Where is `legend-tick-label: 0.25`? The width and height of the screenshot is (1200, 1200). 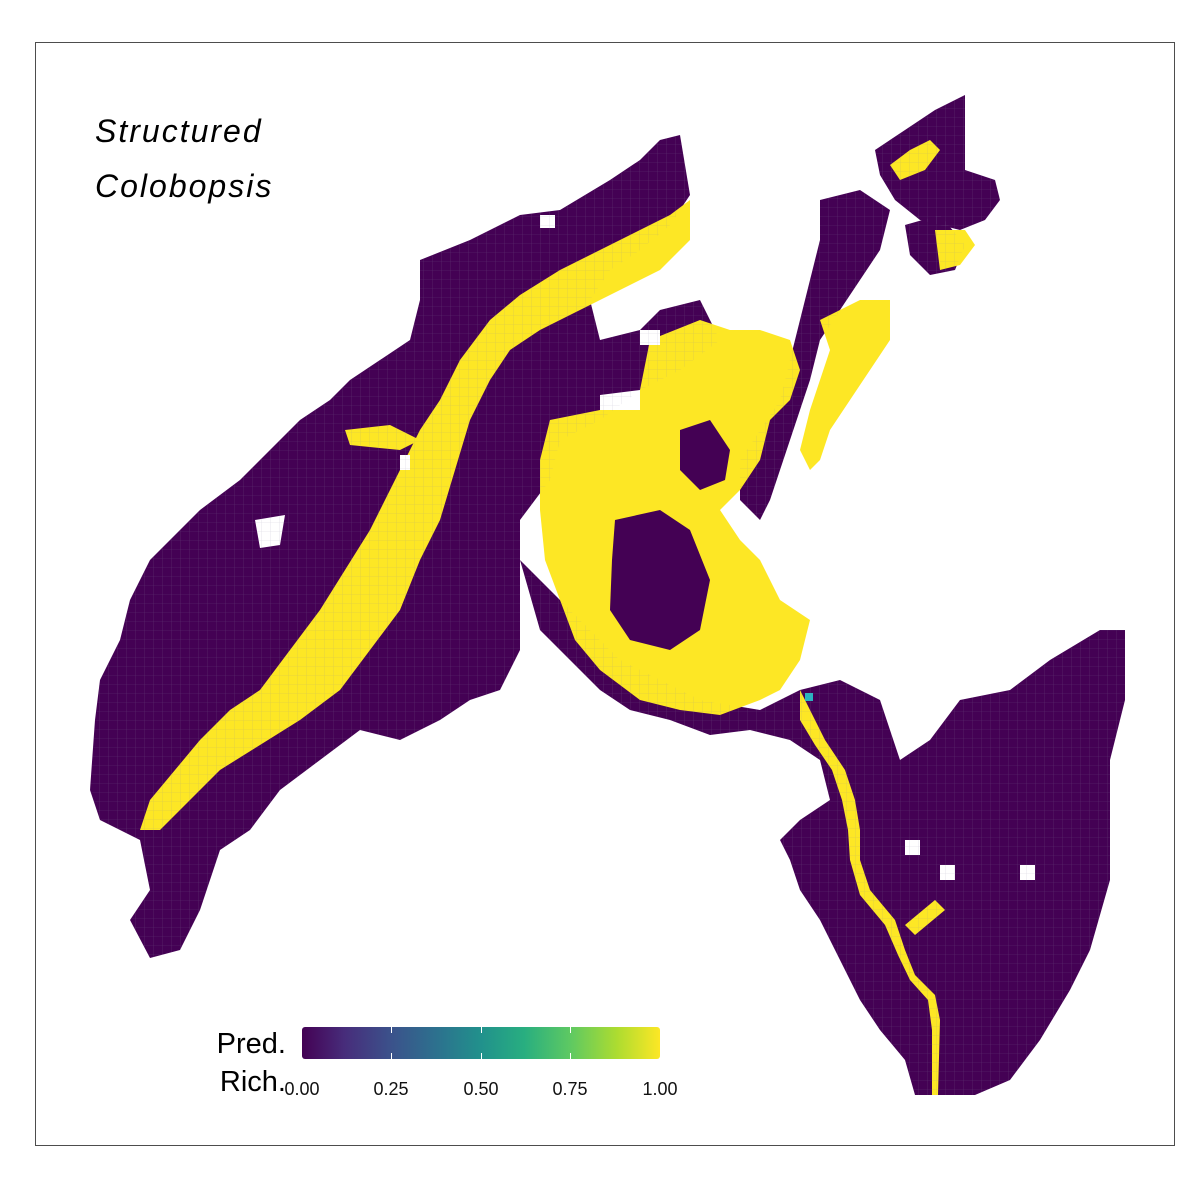
legend-tick-label: 0.25 is located at coordinates (391, 1089).